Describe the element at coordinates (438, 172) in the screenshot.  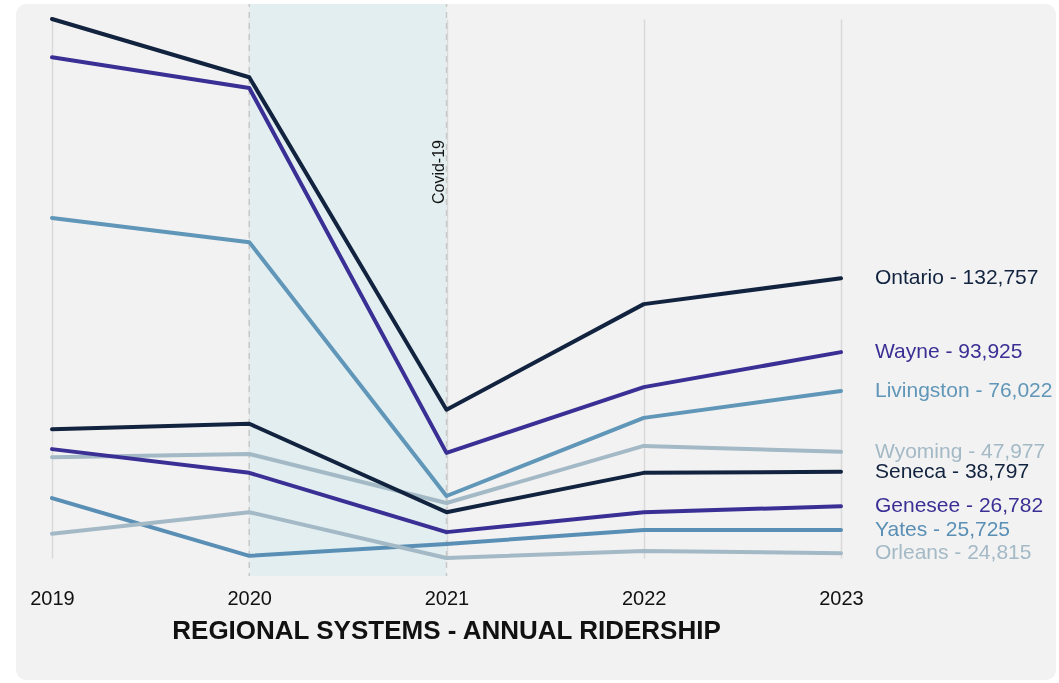
I see `band-label: Covid-19` at that location.